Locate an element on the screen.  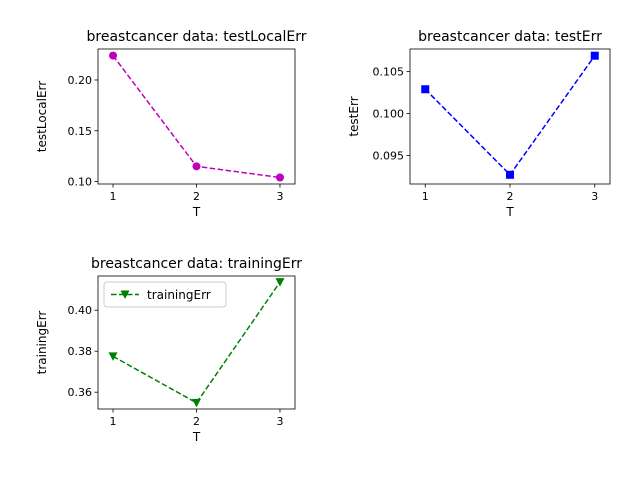
legend-marker is located at coordinates (125, 294).